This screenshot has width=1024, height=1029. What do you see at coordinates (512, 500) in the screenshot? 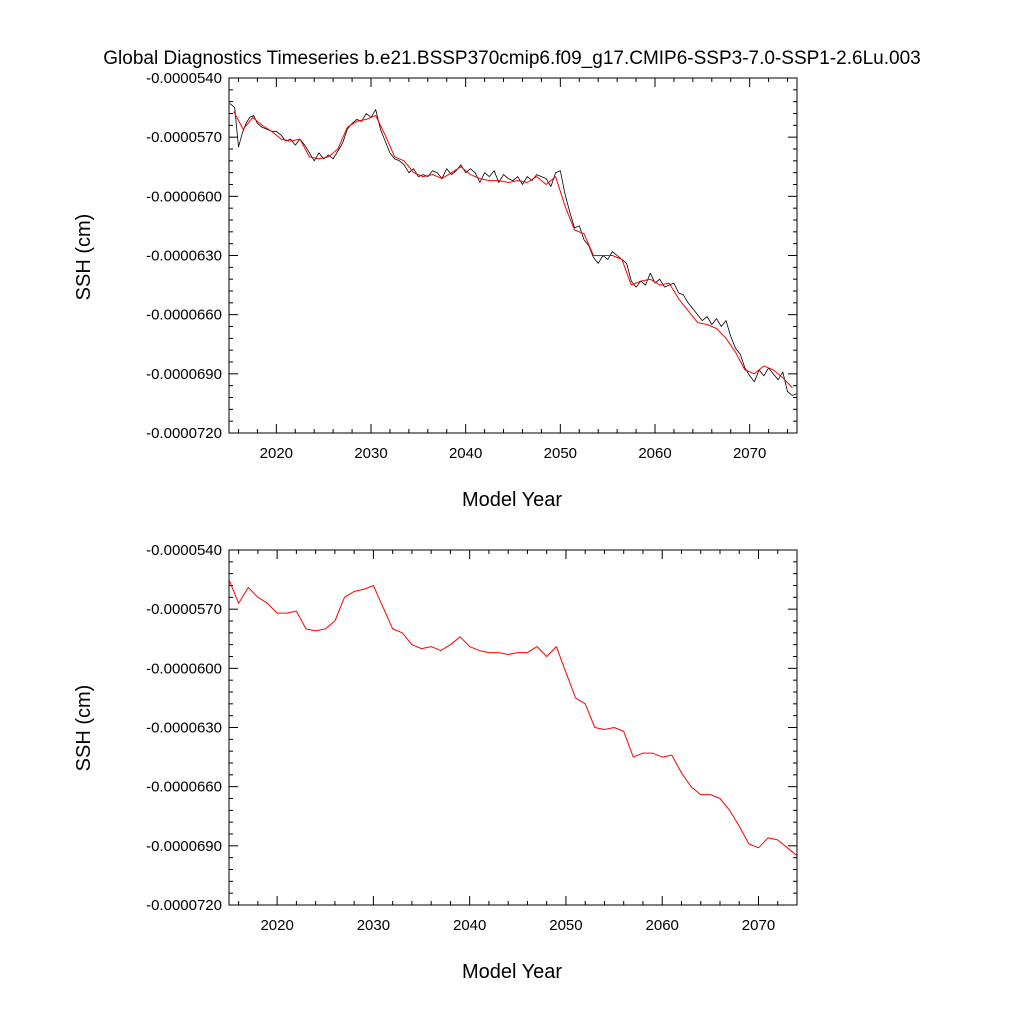
I see `top-x-axis-title: Model Year` at bounding box center [512, 500].